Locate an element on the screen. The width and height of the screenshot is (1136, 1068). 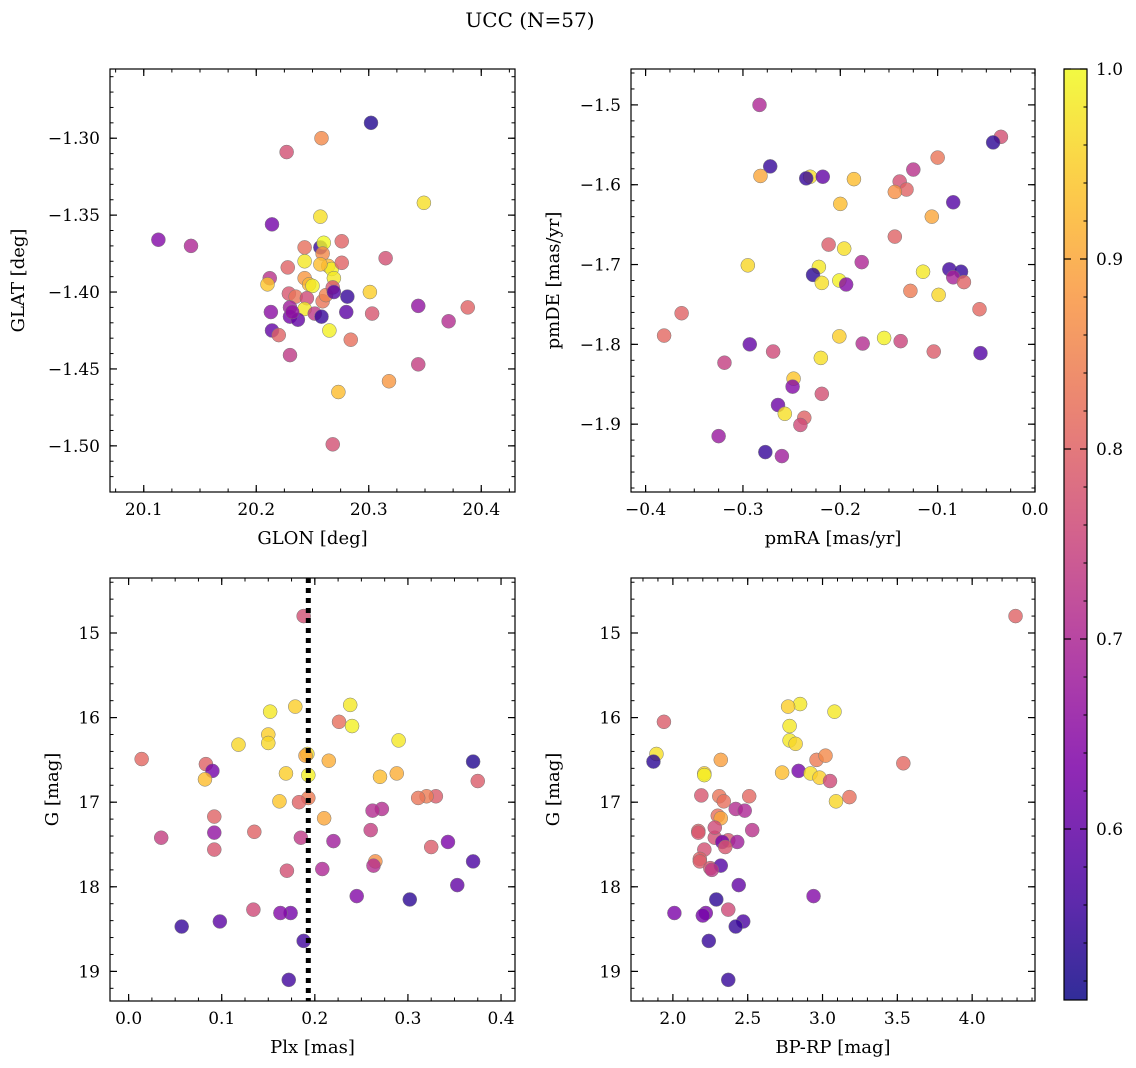
y-axis-label: GLAT [deg] is located at coordinates (18, 281).